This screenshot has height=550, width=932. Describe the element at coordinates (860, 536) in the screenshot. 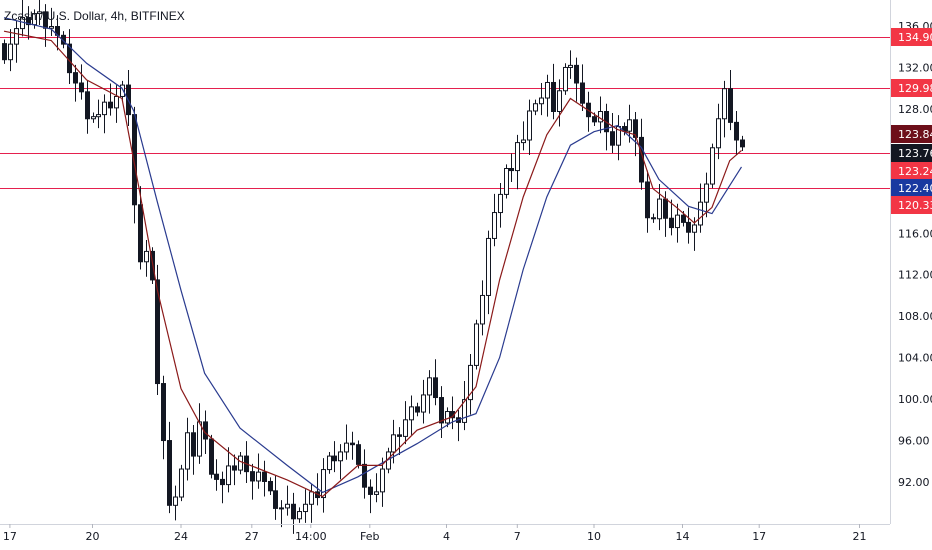

I see `time-tick: 21` at that location.